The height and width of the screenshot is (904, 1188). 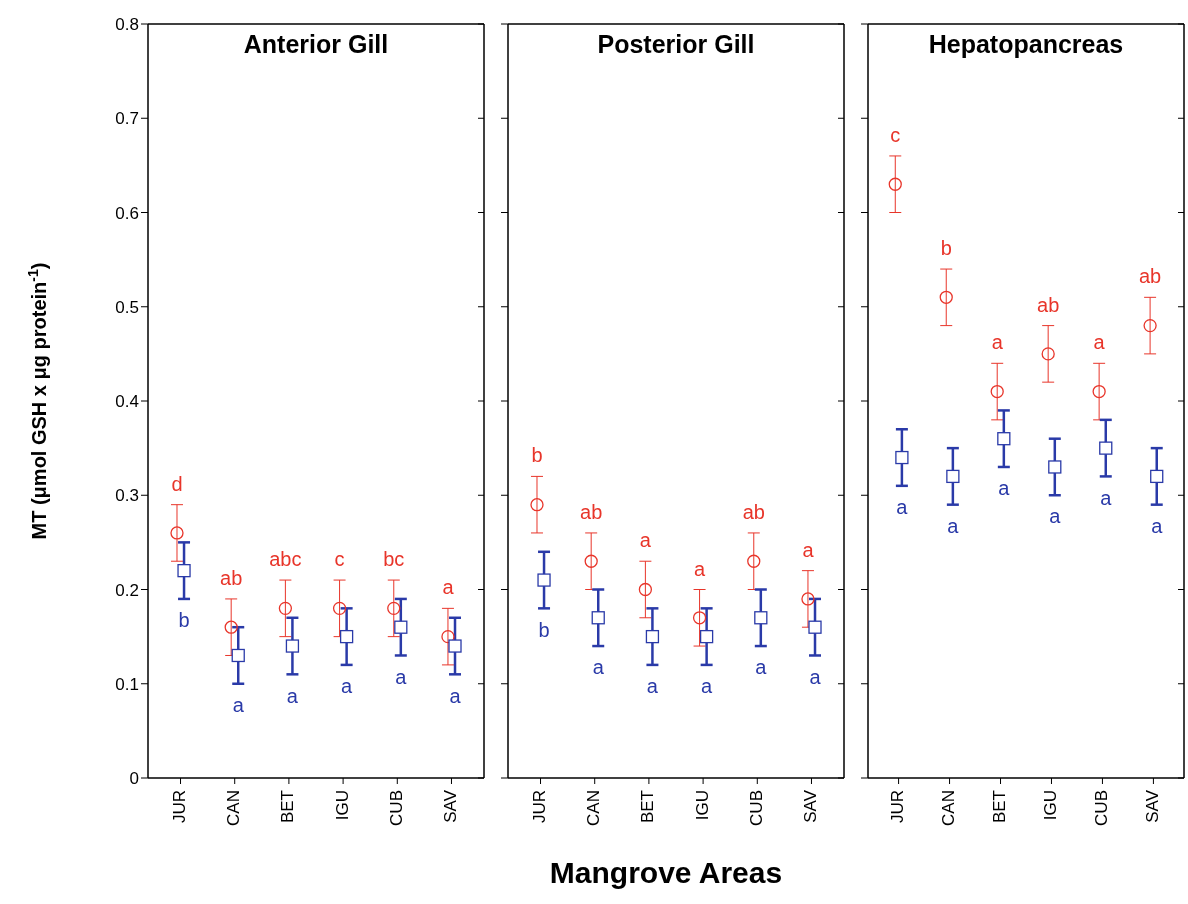 I want to click on data-label: bc, so click(x=394, y=559).